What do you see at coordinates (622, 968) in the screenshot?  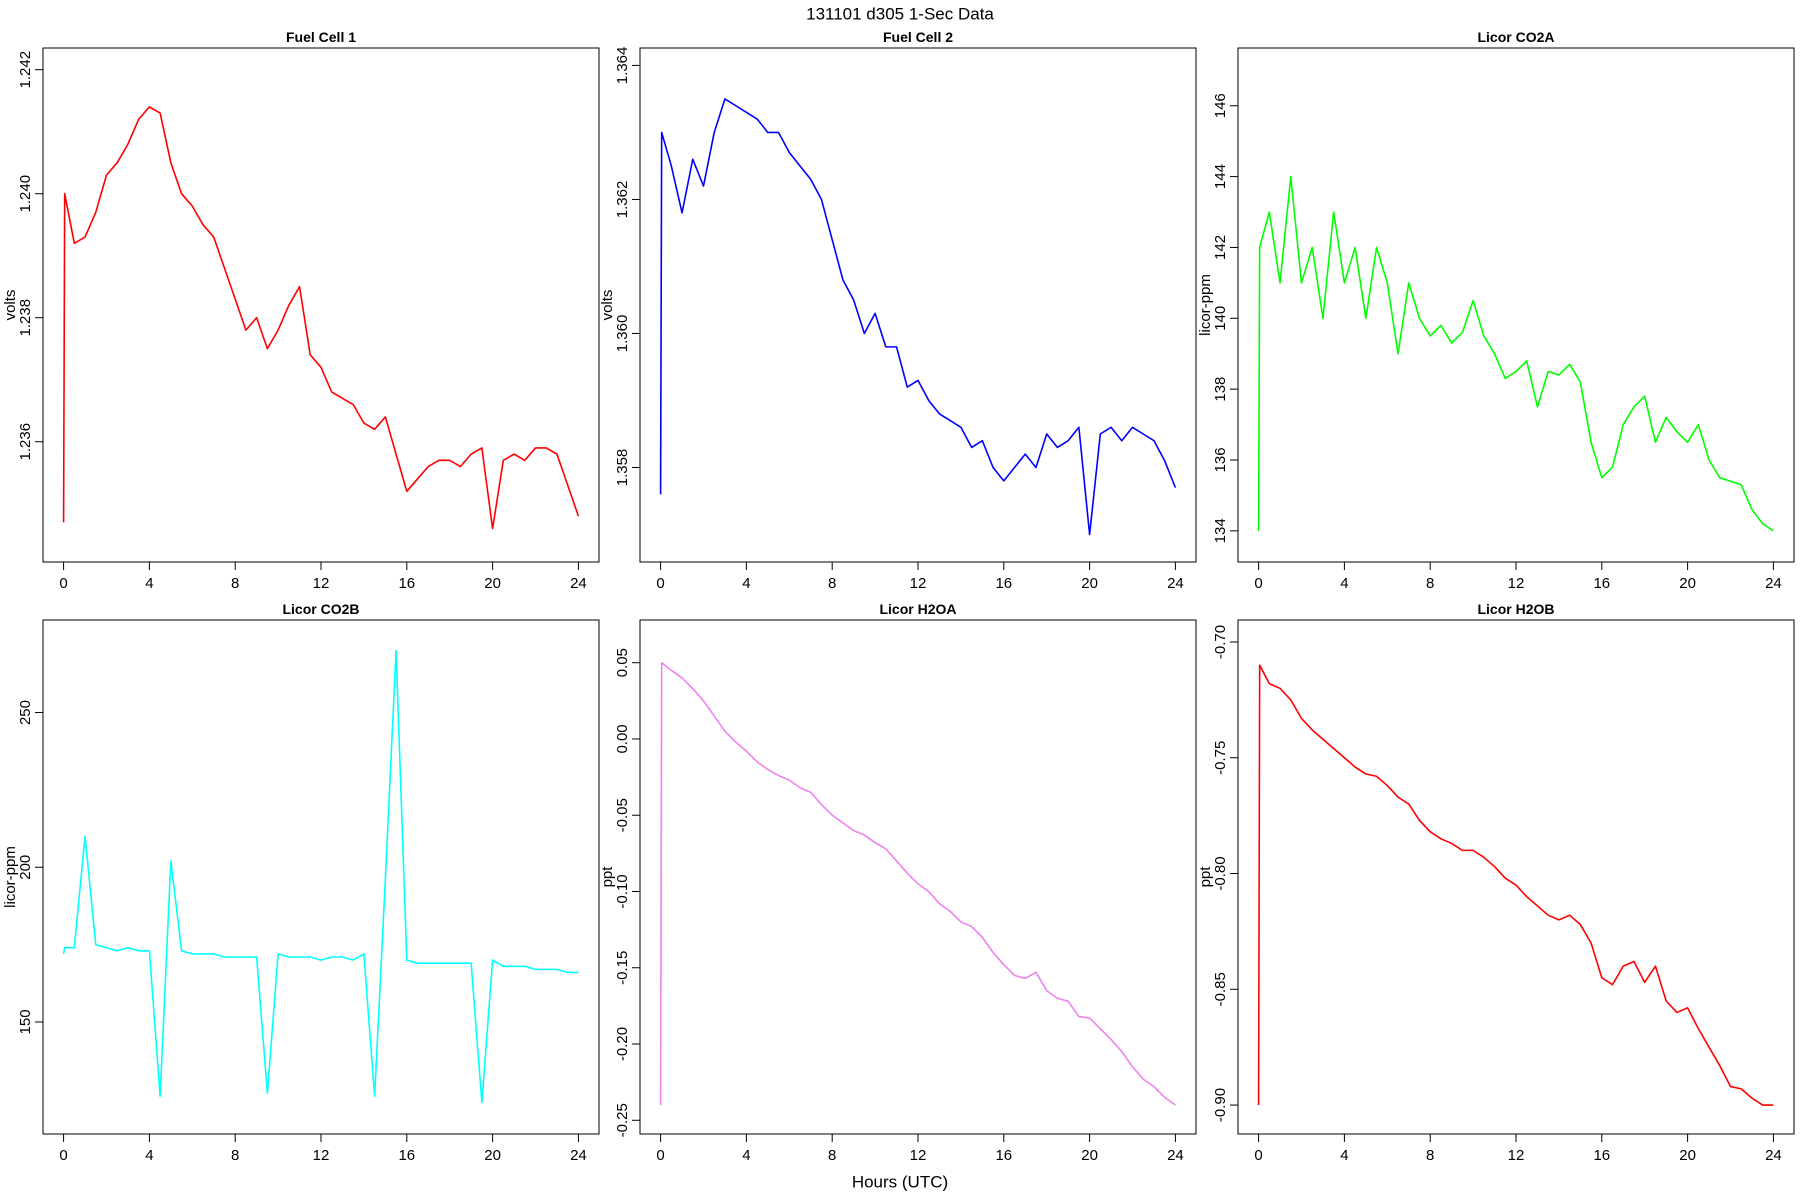 I see `y-tick-label: -0.15` at bounding box center [622, 968].